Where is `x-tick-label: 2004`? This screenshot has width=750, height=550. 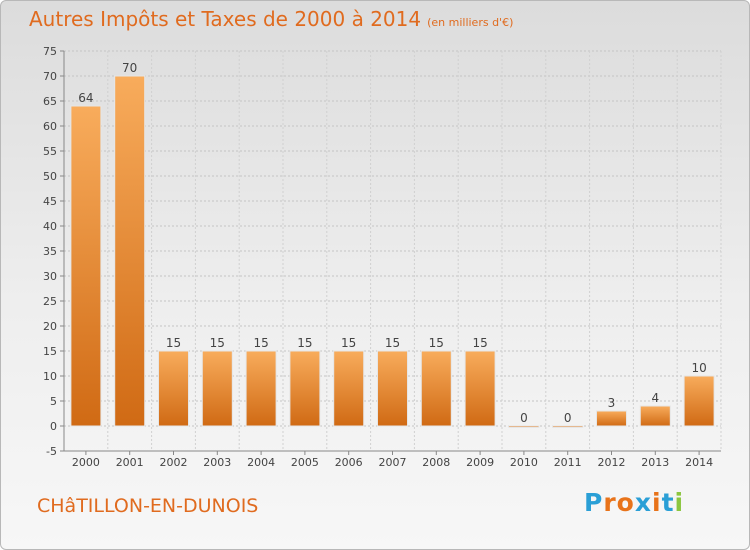
x-tick-label: 2004 is located at coordinates (261, 462).